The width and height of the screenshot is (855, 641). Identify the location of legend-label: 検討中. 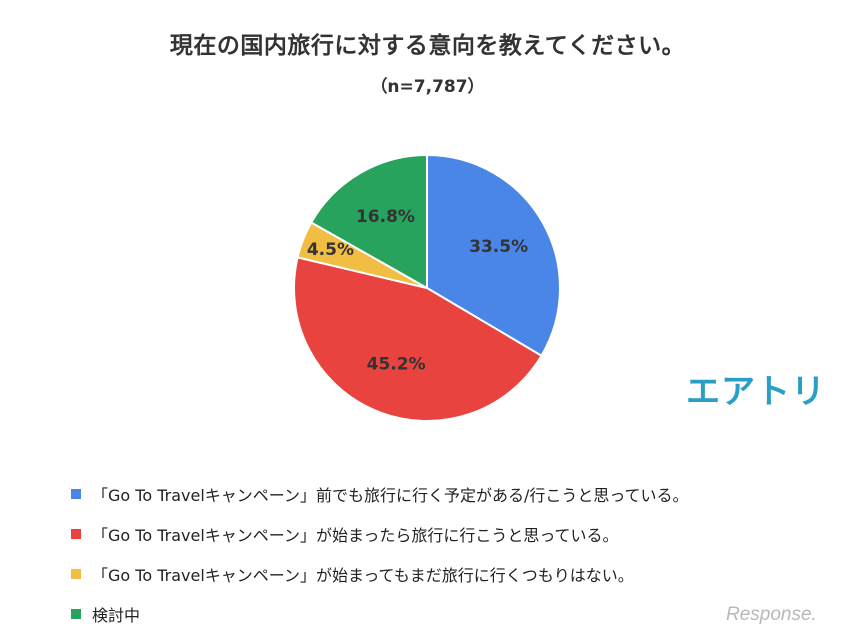
(116, 615).